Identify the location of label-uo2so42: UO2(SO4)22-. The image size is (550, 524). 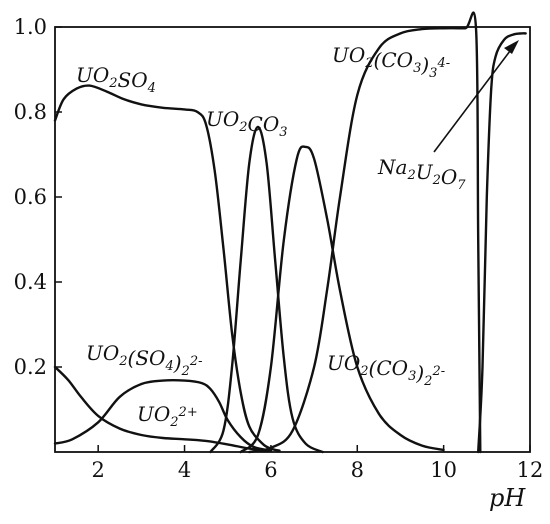
(144, 360).